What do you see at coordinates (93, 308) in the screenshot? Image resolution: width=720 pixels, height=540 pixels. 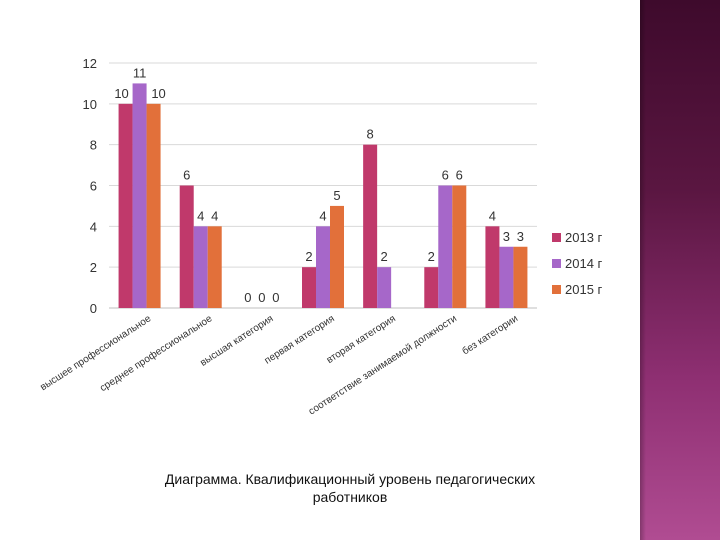 I see `y-tick-label: 0` at bounding box center [93, 308].